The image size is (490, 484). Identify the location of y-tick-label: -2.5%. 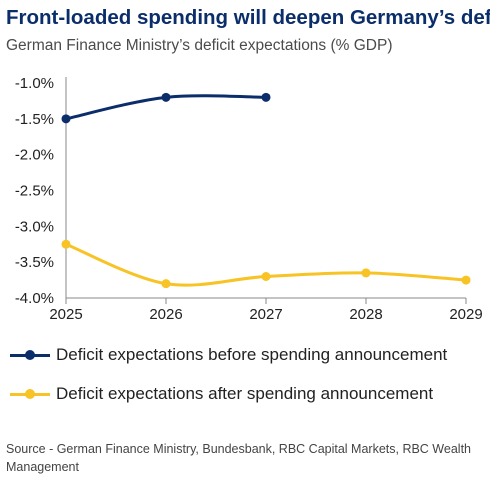
(34, 191).